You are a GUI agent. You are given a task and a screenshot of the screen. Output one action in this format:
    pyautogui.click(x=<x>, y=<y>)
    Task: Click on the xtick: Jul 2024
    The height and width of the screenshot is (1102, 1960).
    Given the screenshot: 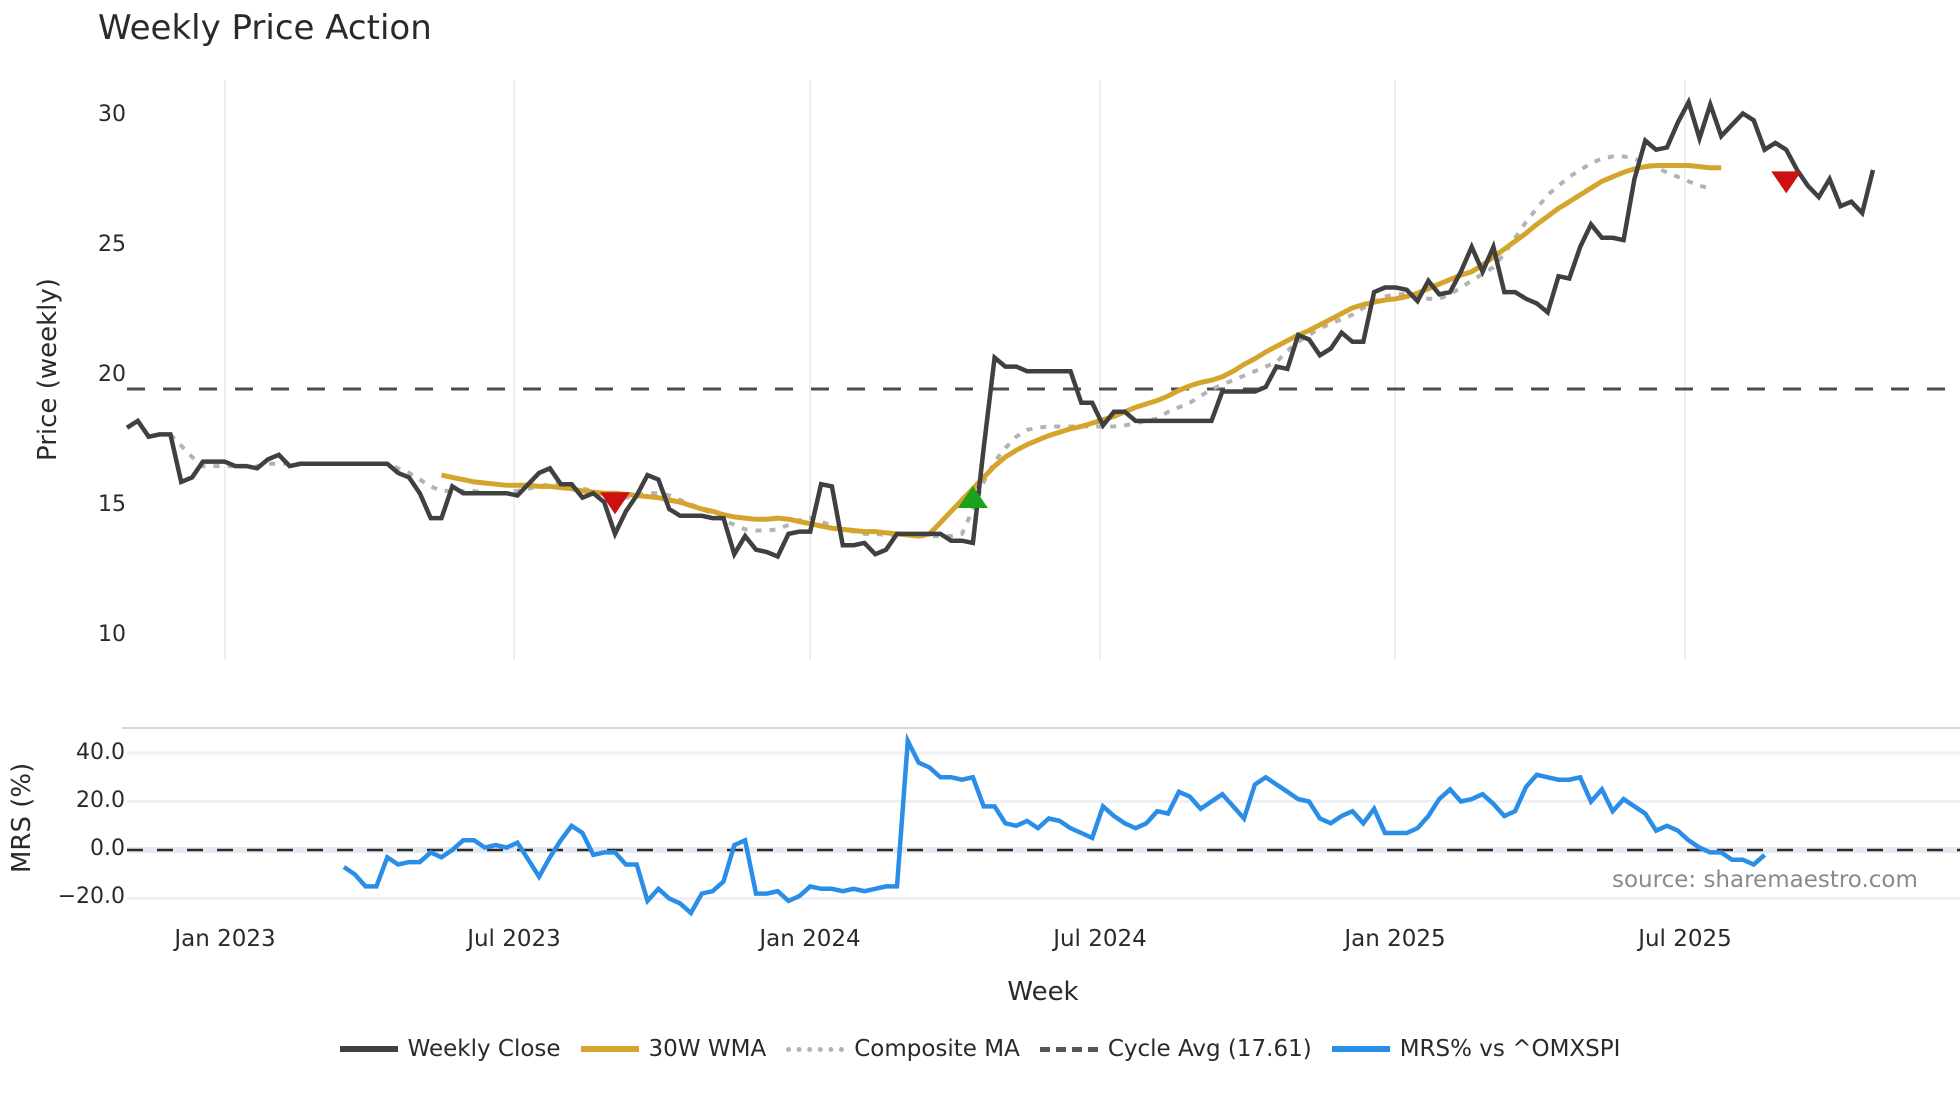 What is the action you would take?
    pyautogui.click(x=1100, y=939)
    